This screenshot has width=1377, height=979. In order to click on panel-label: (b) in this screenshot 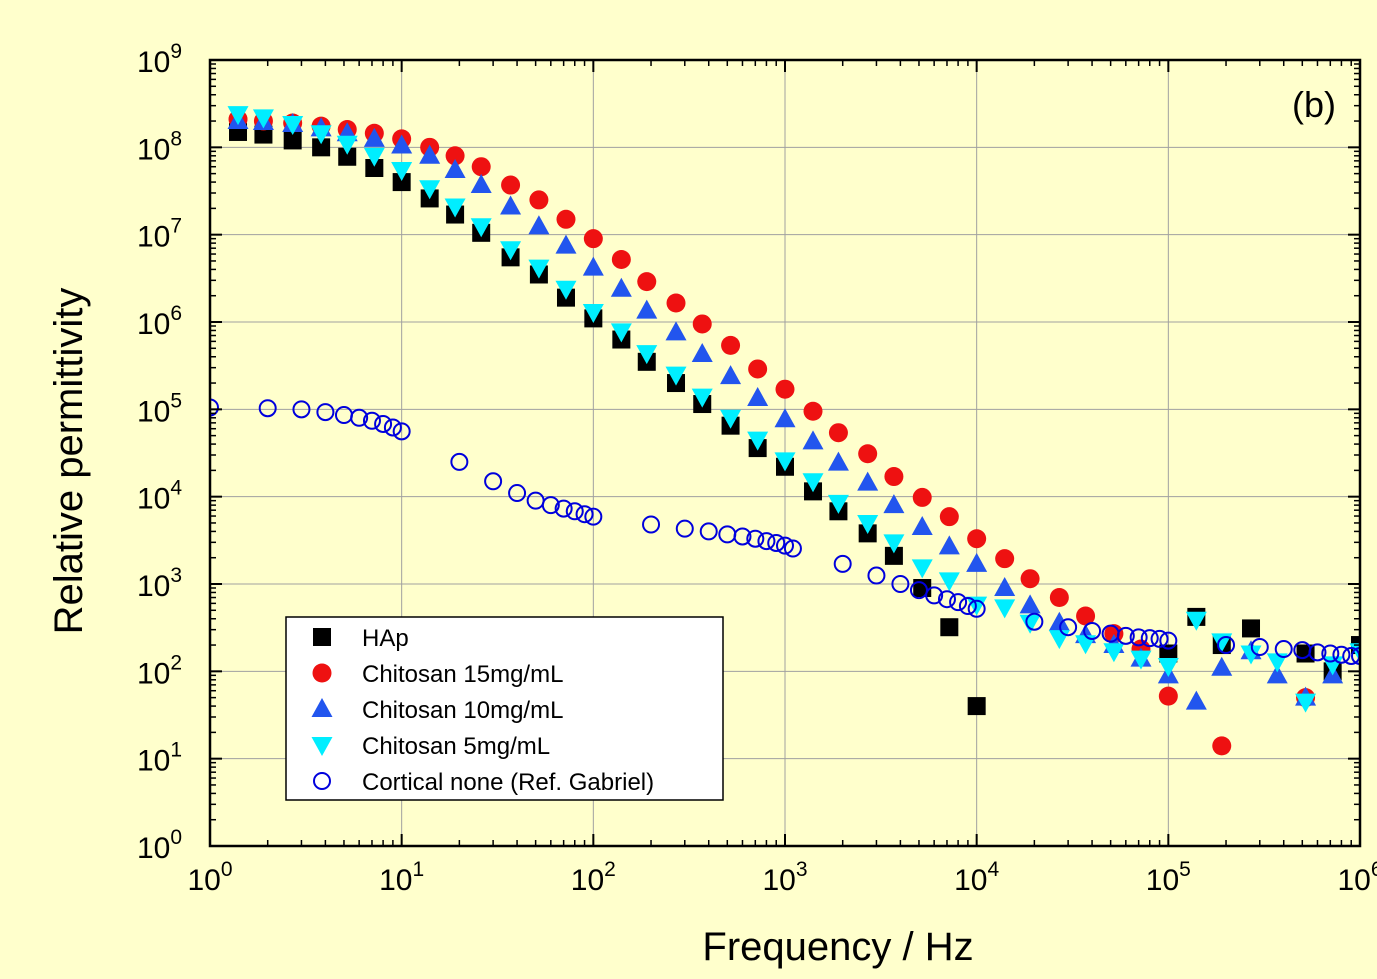, I will do `click(1314, 104)`.